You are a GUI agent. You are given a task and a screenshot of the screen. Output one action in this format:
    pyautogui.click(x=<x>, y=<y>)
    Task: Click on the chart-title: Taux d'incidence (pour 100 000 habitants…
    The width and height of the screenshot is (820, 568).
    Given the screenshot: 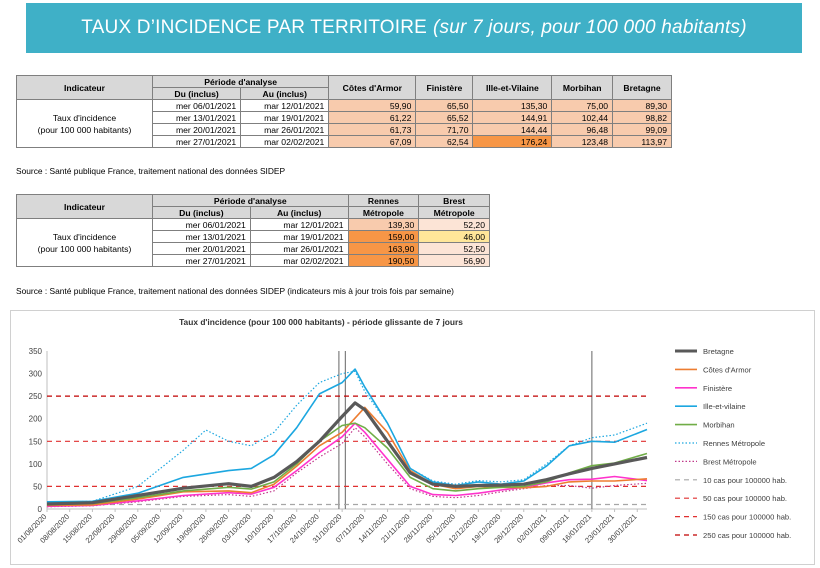 What is the action you would take?
    pyautogui.click(x=321, y=322)
    